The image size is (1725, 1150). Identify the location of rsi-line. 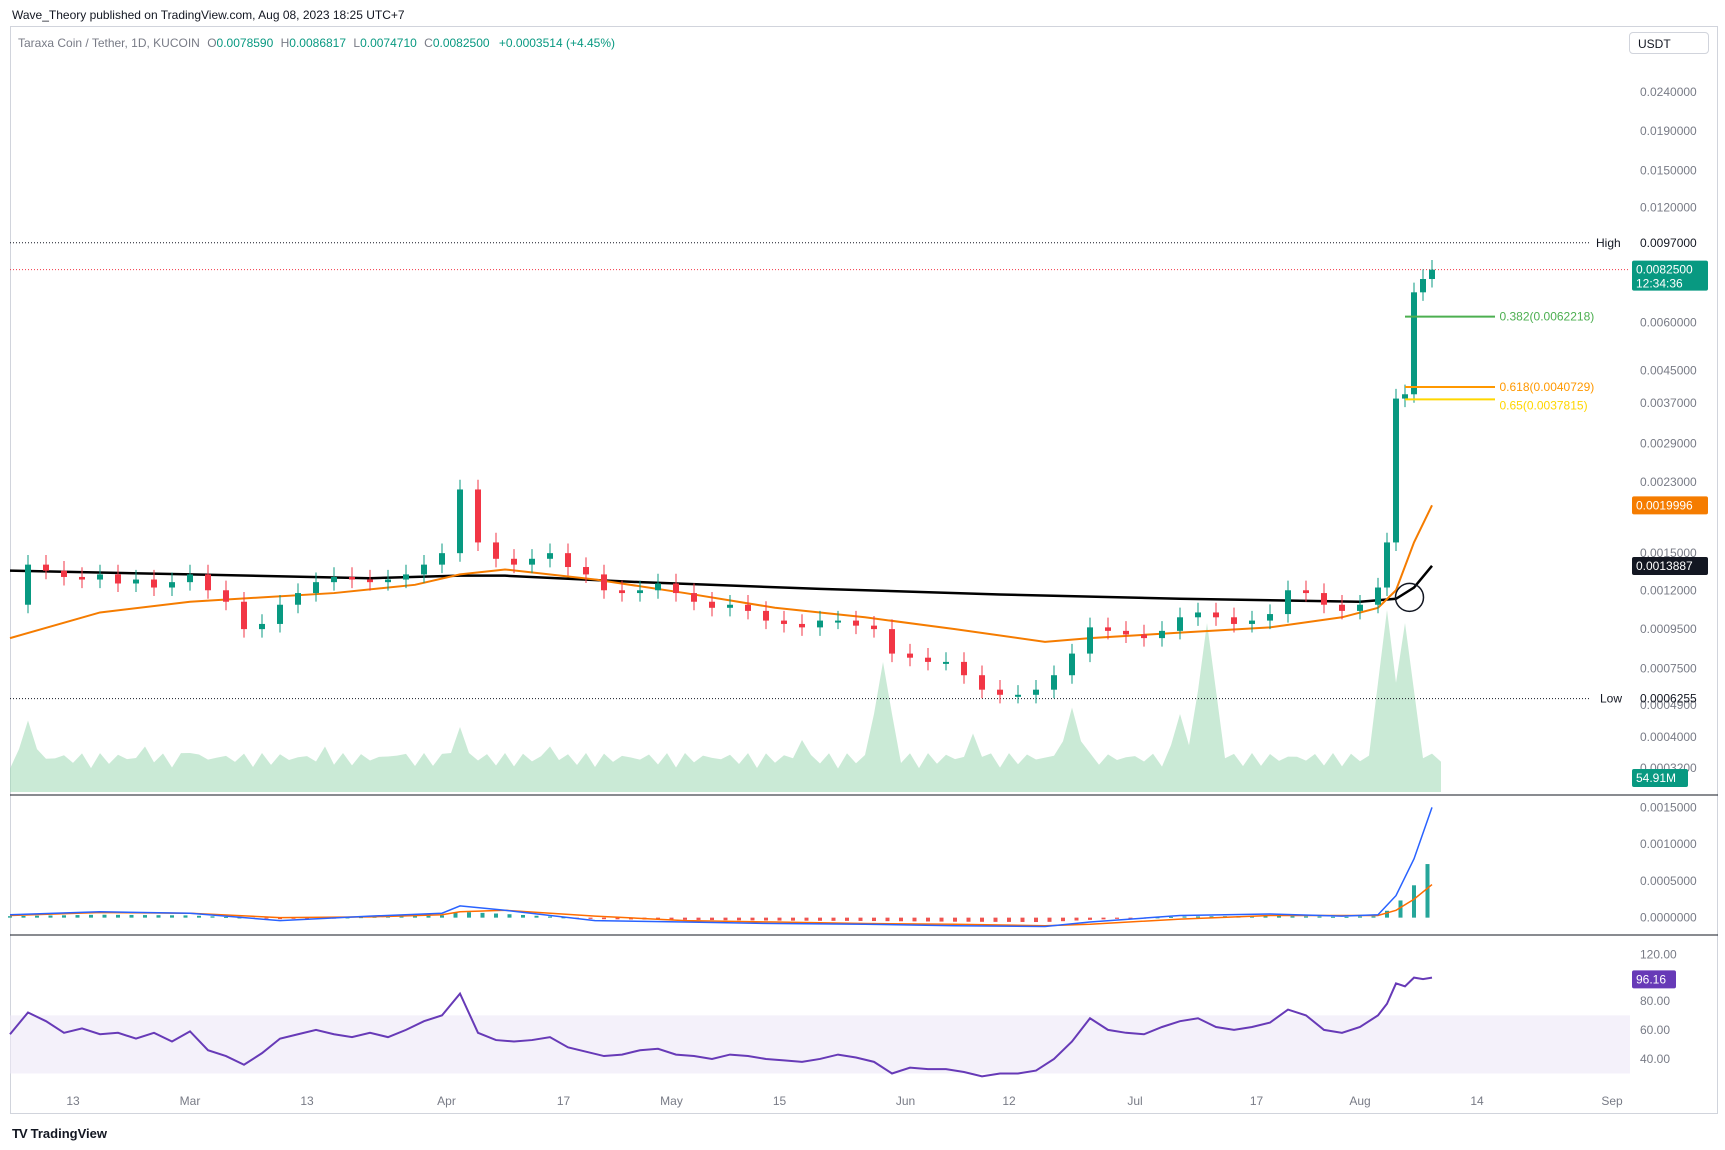
(721, 1027).